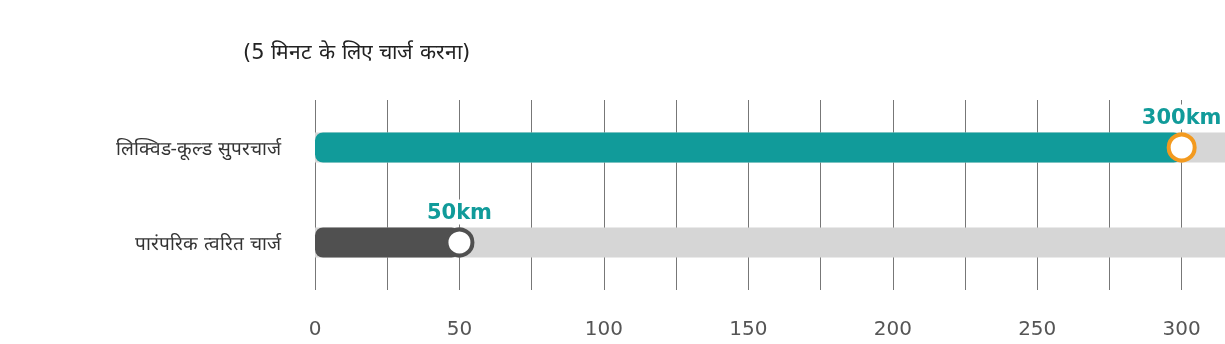 This screenshot has height=344, width=1225. What do you see at coordinates (357, 51) in the screenshot?
I see `chart-title: (5 मिनट के लिए चार्ज करना)` at bounding box center [357, 51].